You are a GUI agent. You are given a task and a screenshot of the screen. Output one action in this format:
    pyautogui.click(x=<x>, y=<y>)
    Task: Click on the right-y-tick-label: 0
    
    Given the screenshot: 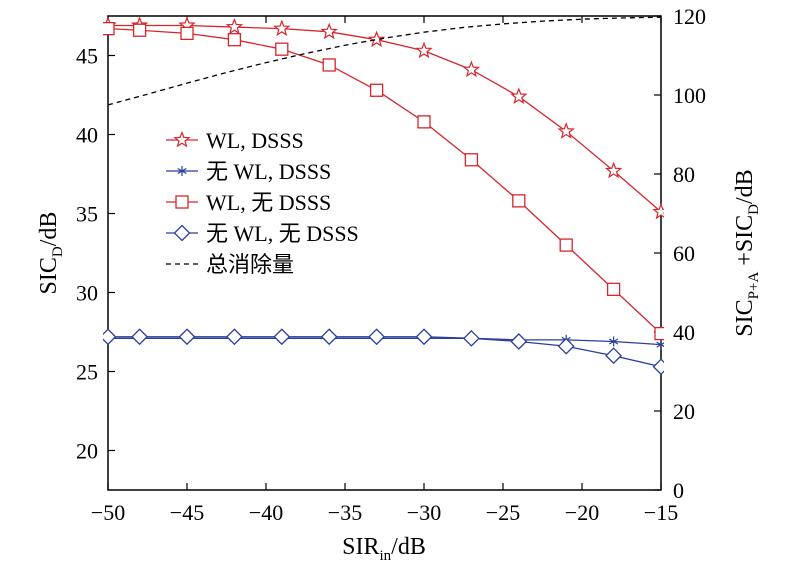 What is the action you would take?
    pyautogui.click(x=678, y=490)
    